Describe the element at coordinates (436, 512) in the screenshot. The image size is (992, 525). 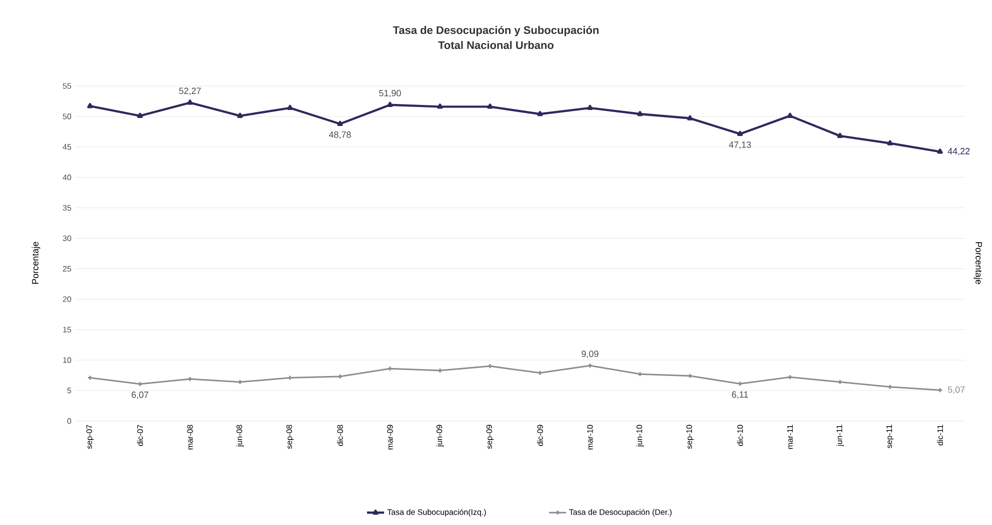
I see `legend-label: Tasa de Subocupación(Izq.)` at that location.